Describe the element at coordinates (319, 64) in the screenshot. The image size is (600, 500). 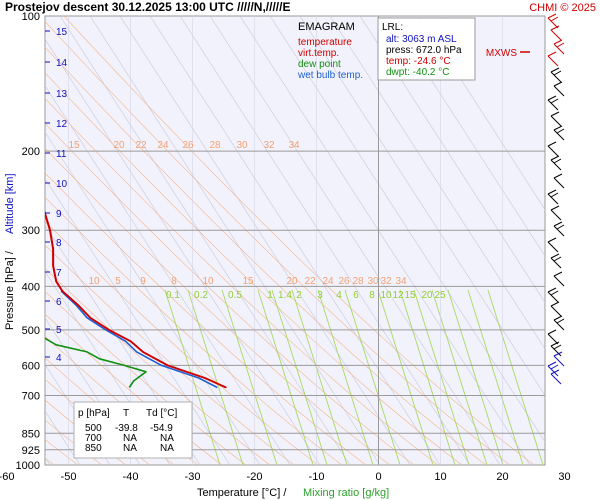
I see `legend-dew-point: dew point` at that location.